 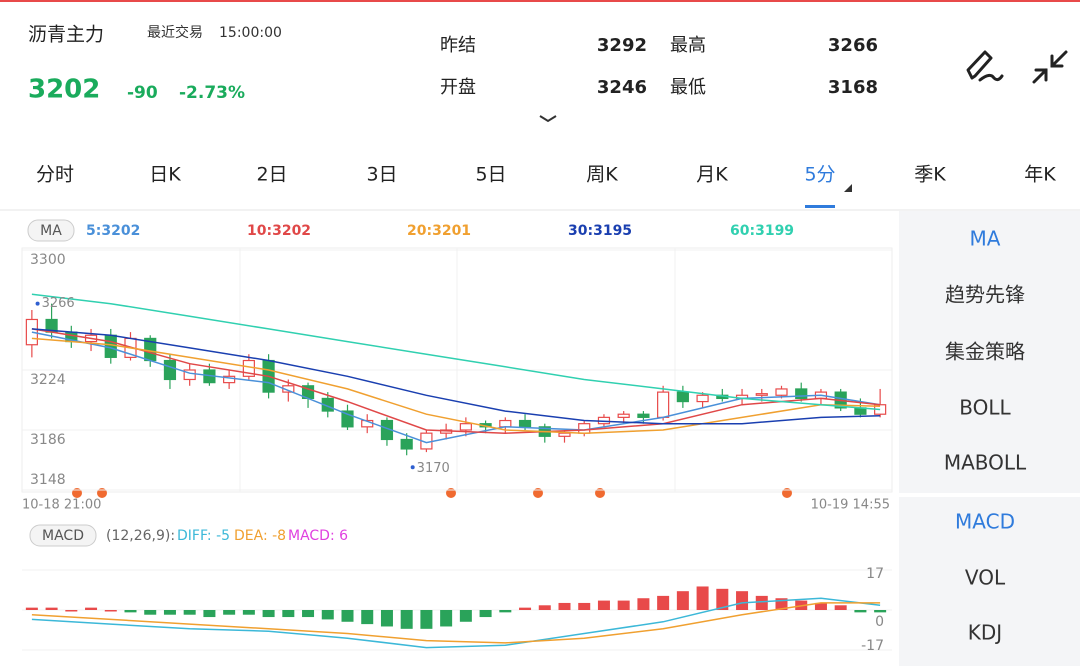 What do you see at coordinates (850, 505) in the screenshot?
I see `x-label: 10-19 14:55` at bounding box center [850, 505].